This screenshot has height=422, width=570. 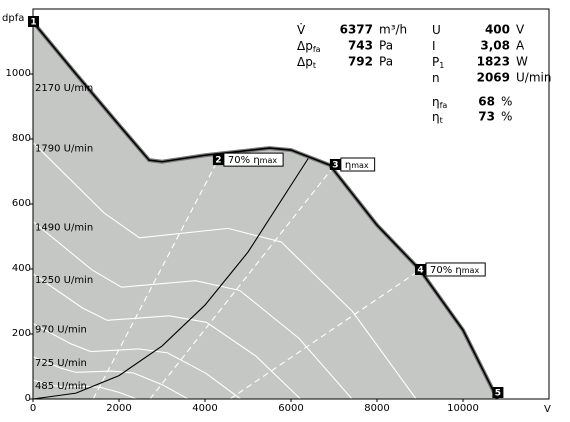 I want to click on info-value: 743, so click(x=360, y=46).